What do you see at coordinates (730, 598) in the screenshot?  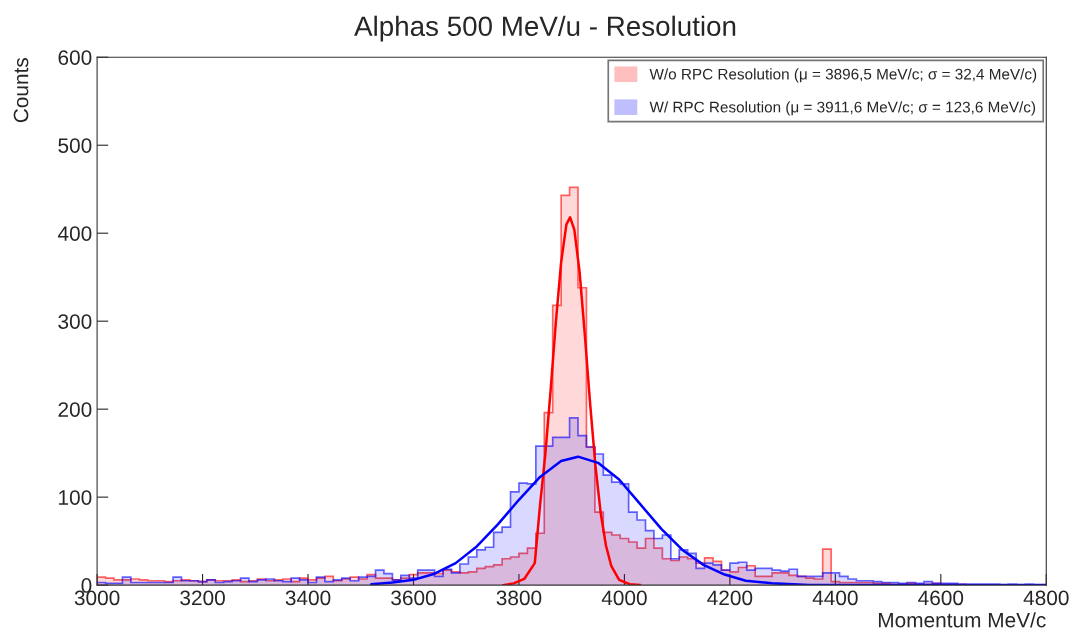 I see `x-tick-label: 4200` at bounding box center [730, 598].